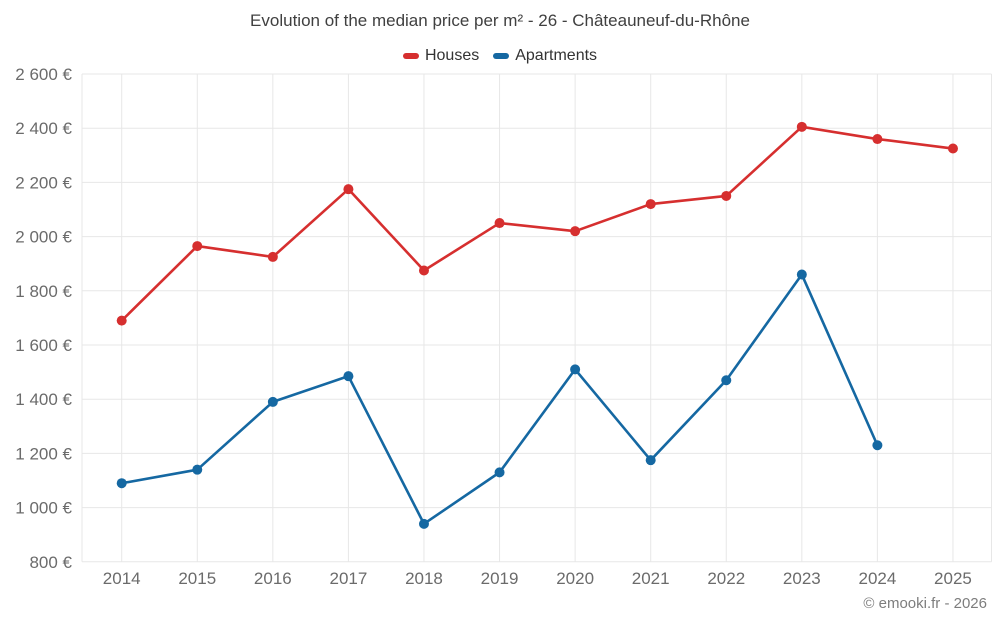 The image size is (1000, 625). Describe the element at coordinates (43, 237) in the screenshot. I see `y-axis-tick-label: 2 000 €` at that location.